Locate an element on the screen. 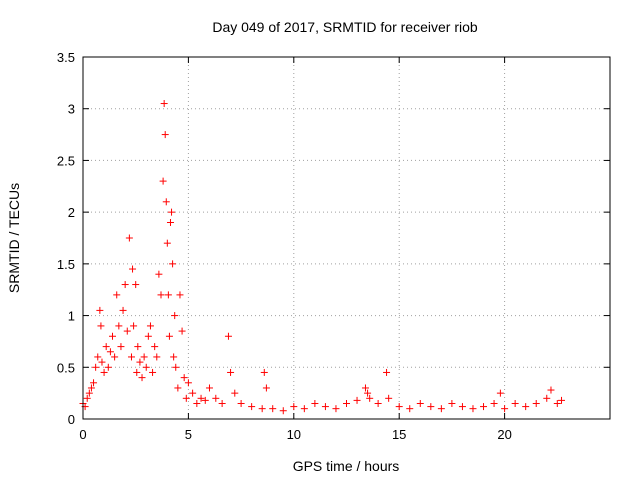  x-tick-label: 0 is located at coordinates (82, 434).